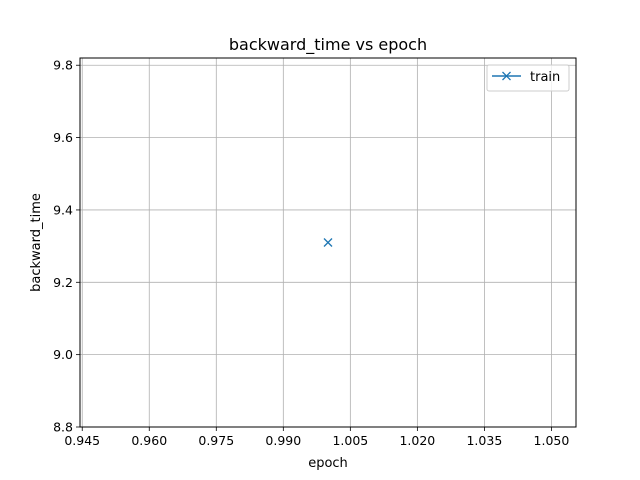 The image size is (640, 480). I want to click on y-tick-label: 9.4, so click(63, 209).